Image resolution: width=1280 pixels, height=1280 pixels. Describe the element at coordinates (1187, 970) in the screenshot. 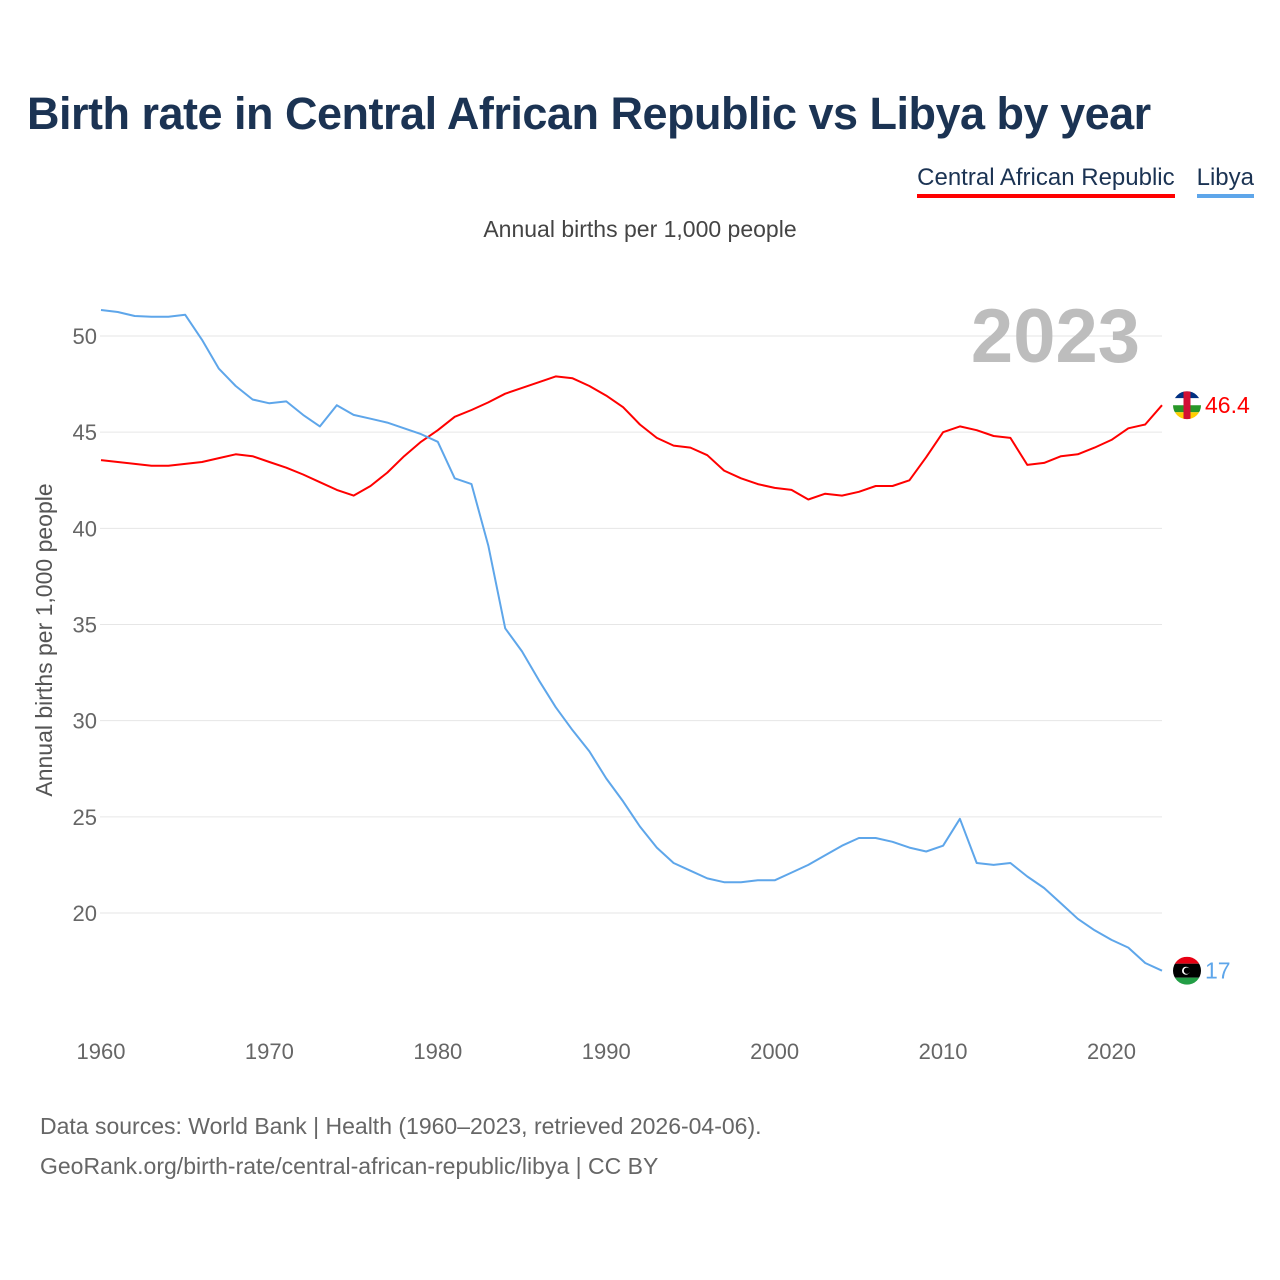

I see `flag-icon-libya` at that location.